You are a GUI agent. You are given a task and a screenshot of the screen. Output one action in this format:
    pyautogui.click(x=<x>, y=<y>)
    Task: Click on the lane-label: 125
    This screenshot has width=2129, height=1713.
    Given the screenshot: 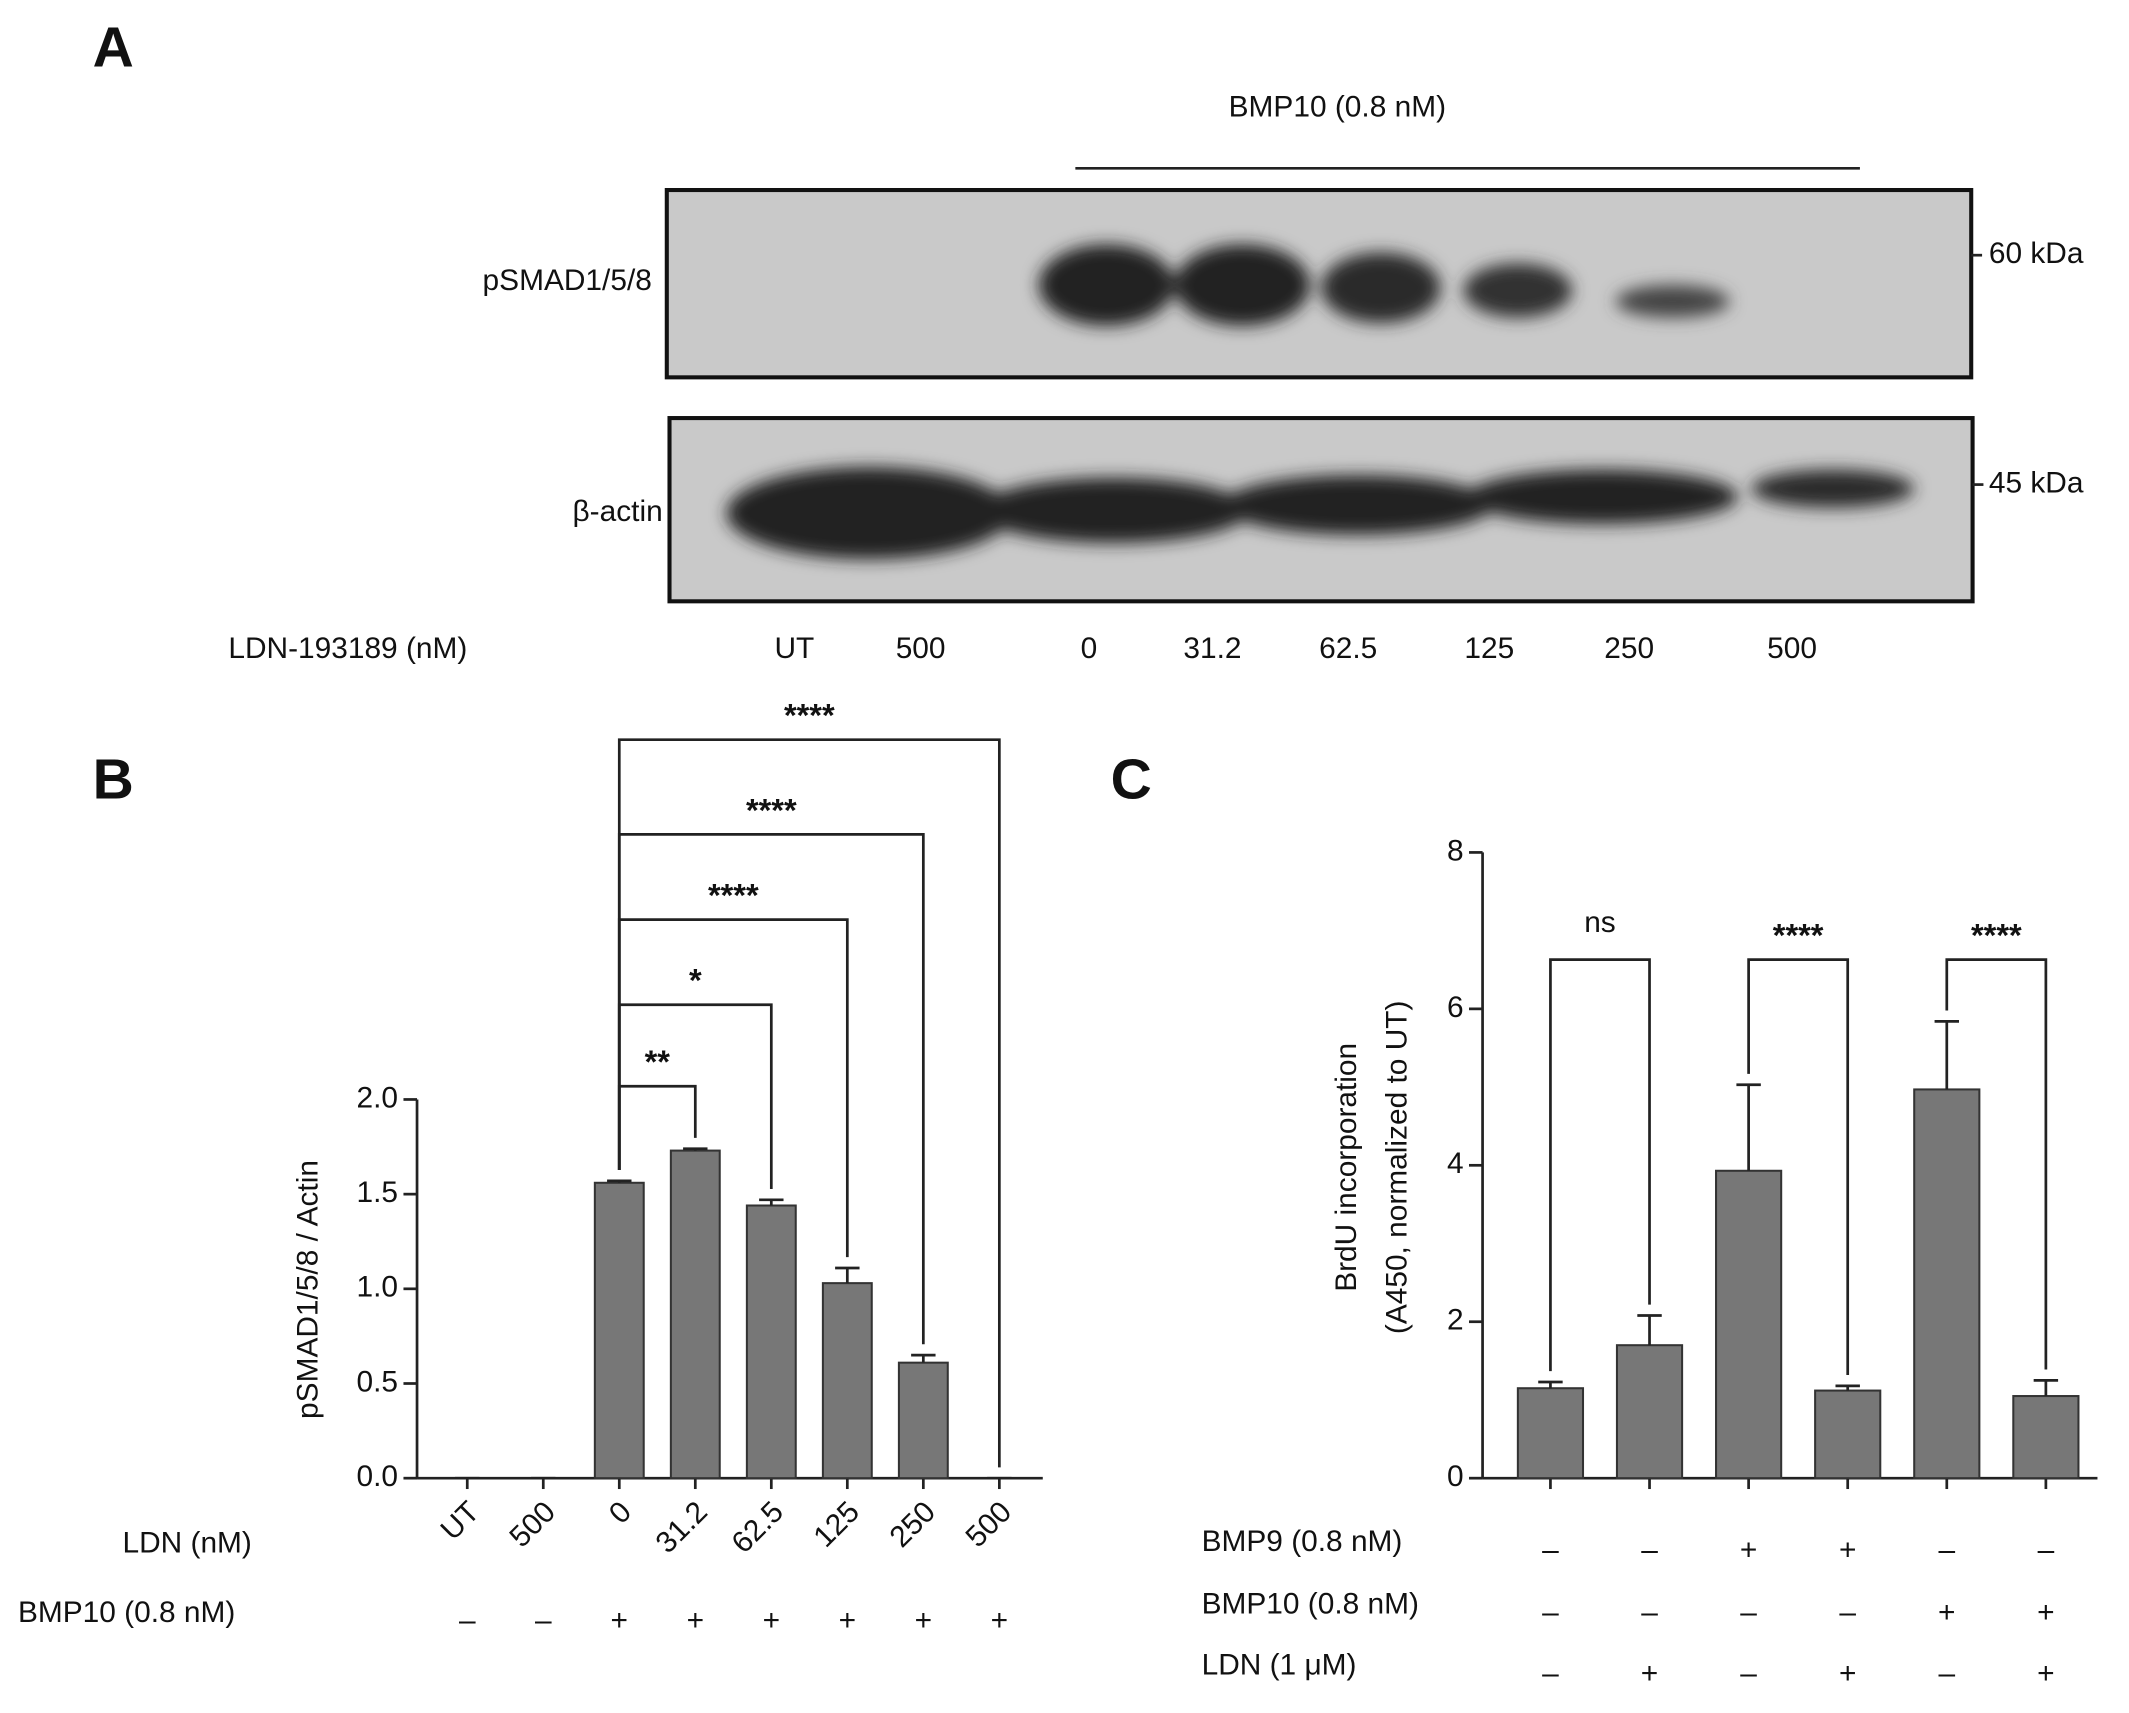 What is the action you would take?
    pyautogui.click(x=1489, y=648)
    